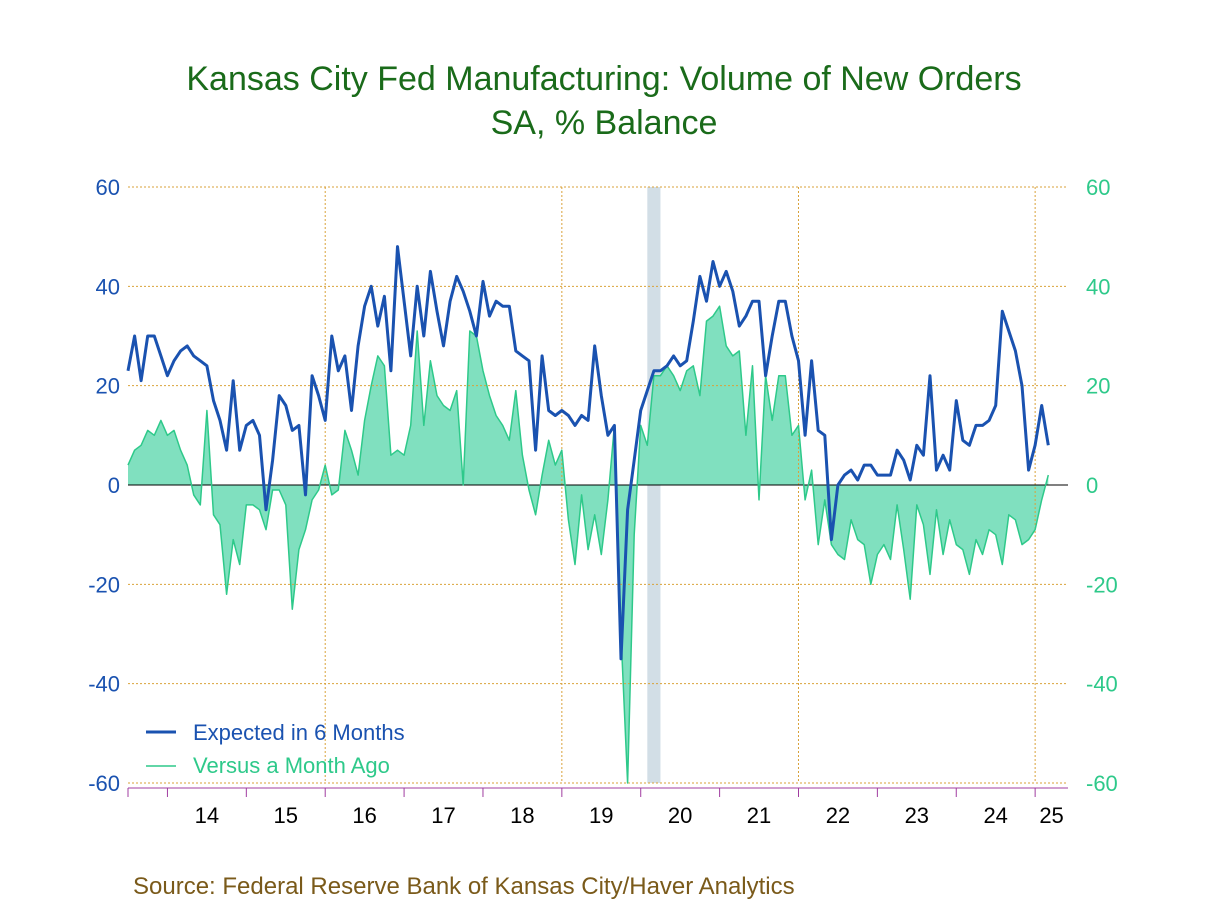  What do you see at coordinates (1098, 187) in the screenshot?
I see `right-y-tick-label: 60` at bounding box center [1098, 187].